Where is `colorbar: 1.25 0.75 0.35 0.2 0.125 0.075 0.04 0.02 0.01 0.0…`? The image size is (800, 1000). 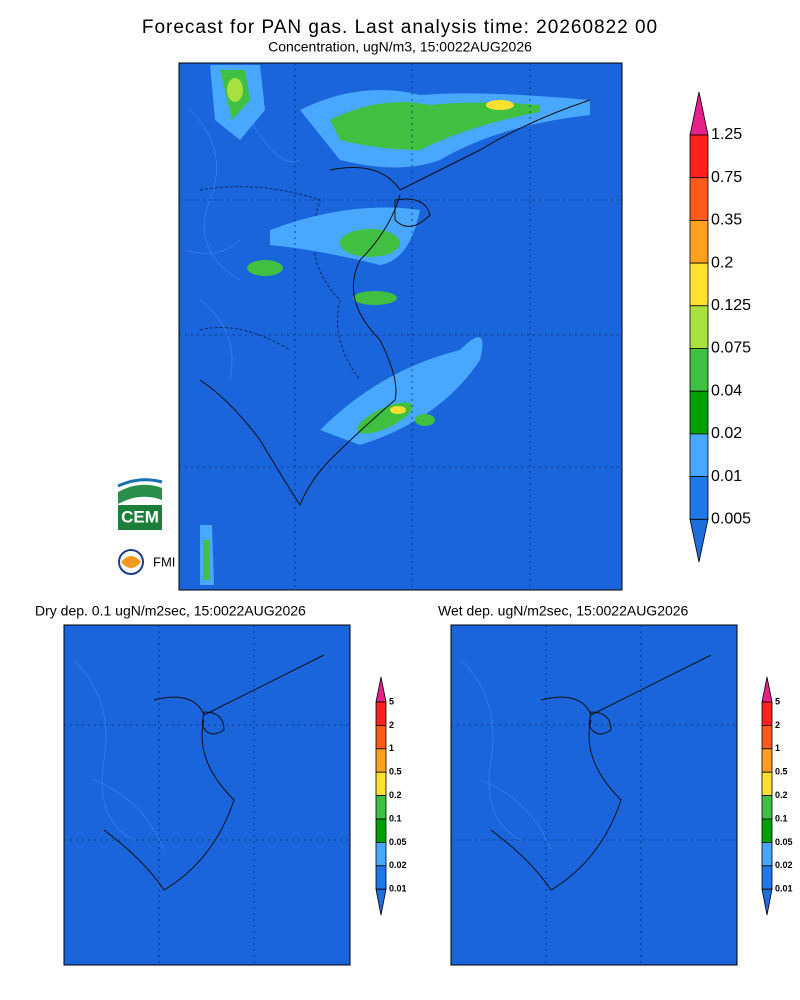
colorbar: 1.25 0.75 0.35 0.2 0.125 0.075 0.04 0.02 0.01 0.0… is located at coordinates (720, 327).